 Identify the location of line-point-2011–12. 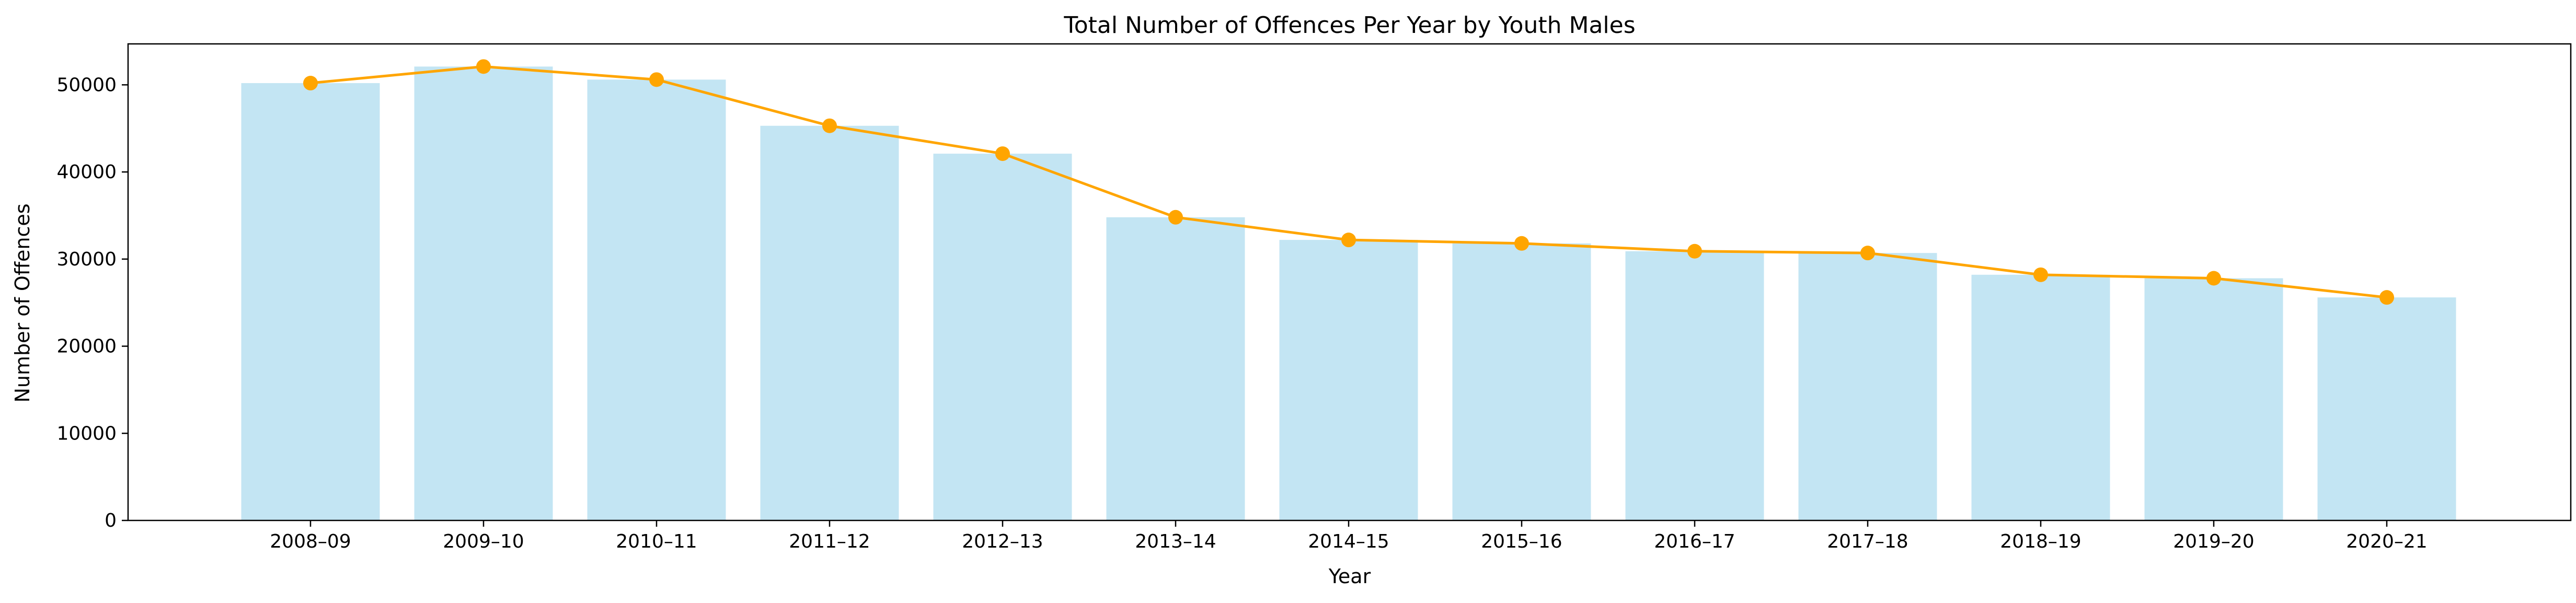
(829, 125).